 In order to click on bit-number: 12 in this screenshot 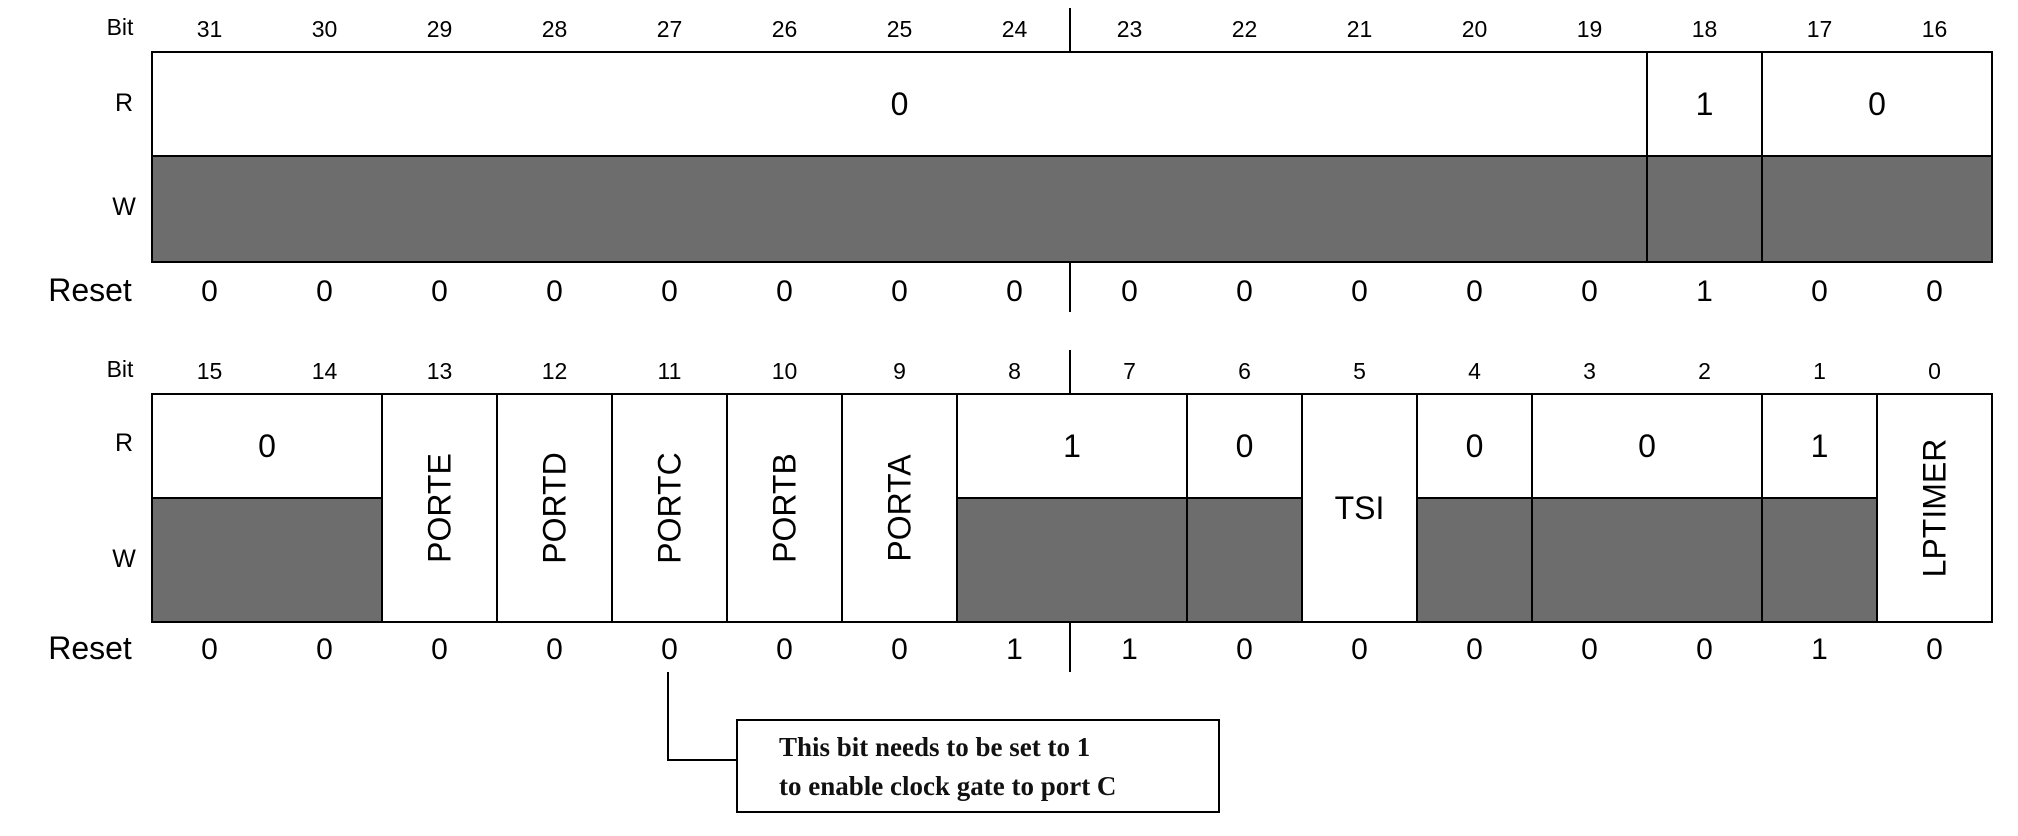, I will do `click(555, 371)`.